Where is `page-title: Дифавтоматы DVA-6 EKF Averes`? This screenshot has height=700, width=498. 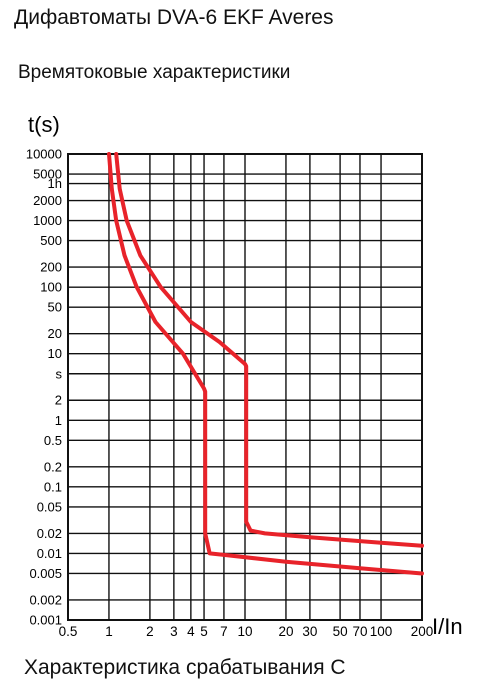
page-title: Дифавтоматы DVA-6 EKF Averes is located at coordinates (174, 17).